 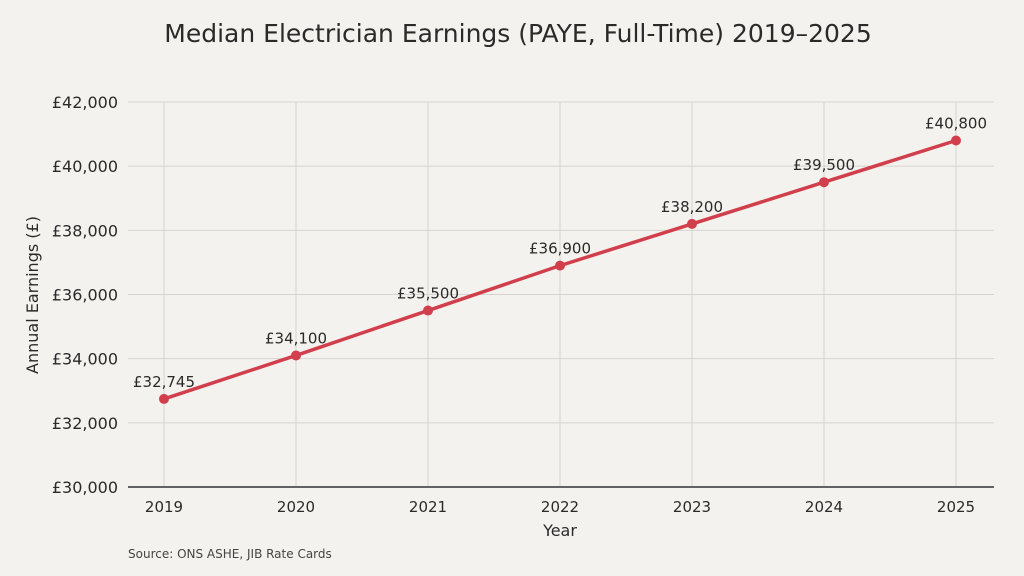 I want to click on data-label: £32,745, so click(x=164, y=382).